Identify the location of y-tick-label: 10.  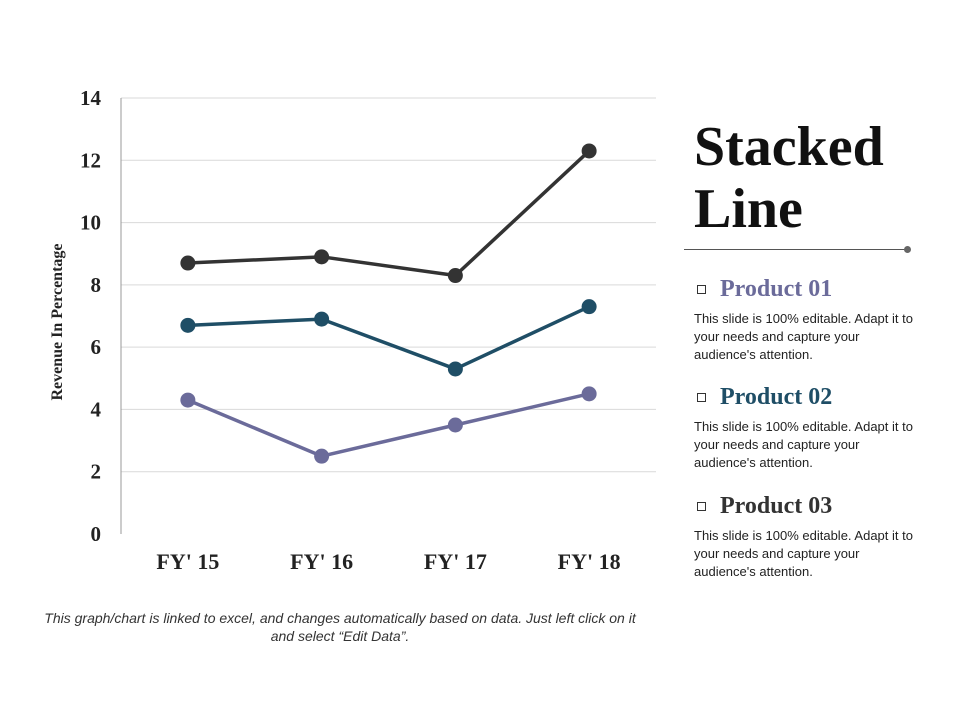
(90, 223).